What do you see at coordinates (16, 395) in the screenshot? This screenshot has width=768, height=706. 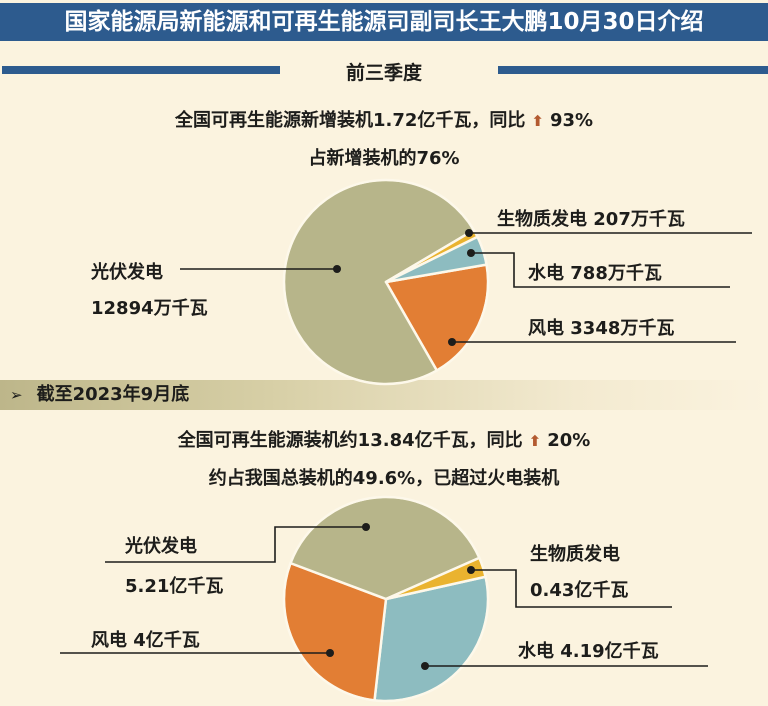 I see `chevron-right-icon: ➢` at bounding box center [16, 395].